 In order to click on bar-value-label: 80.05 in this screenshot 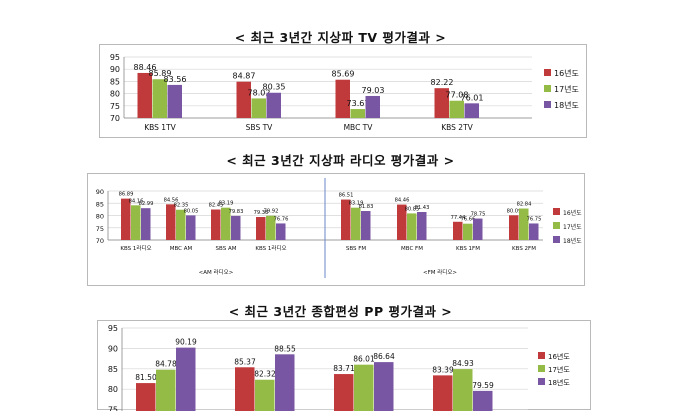, I will do `click(191, 211)`.